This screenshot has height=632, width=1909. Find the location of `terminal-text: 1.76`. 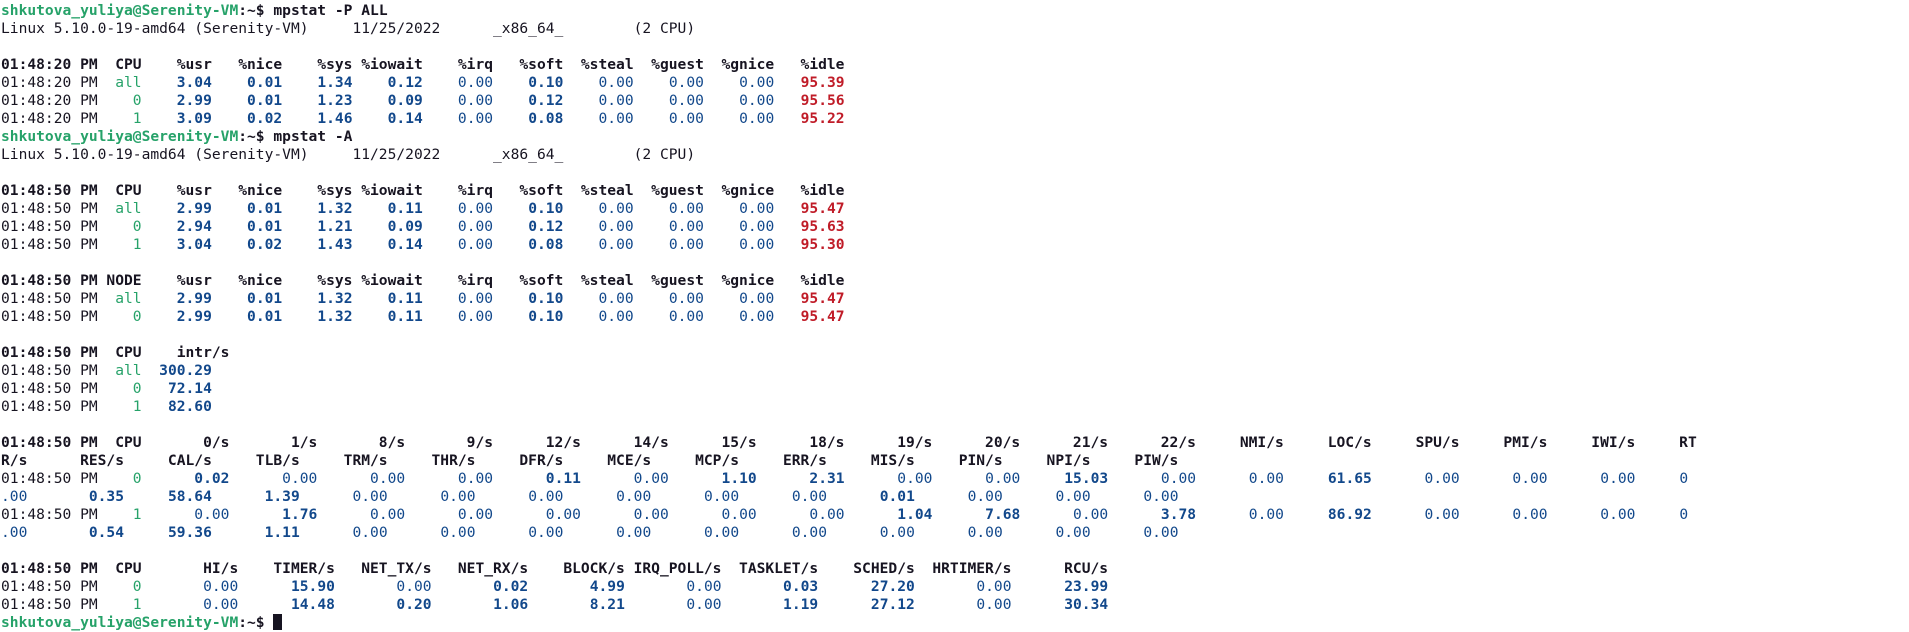

terminal-text: 1.76 is located at coordinates (273, 514).